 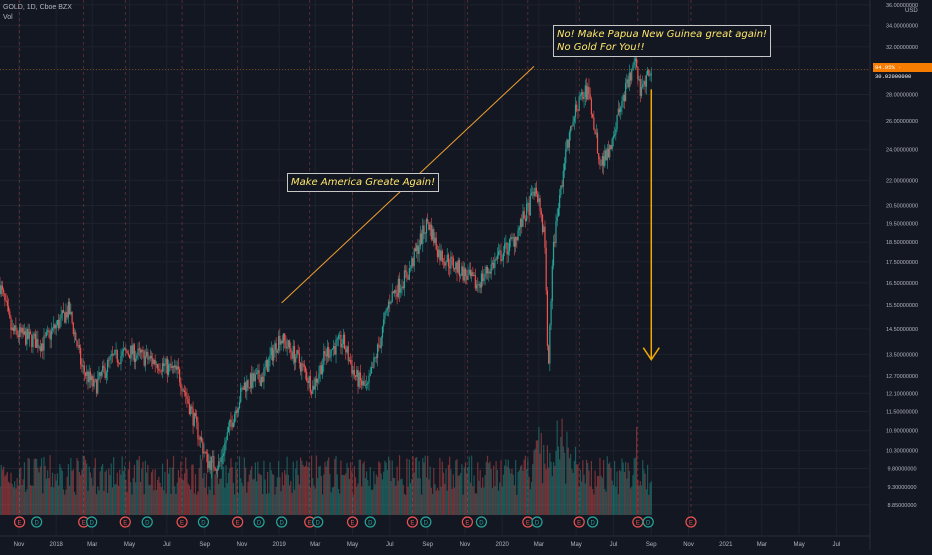 What do you see at coordinates (539, 545) in the screenshot?
I see `time-tick-label: Mar` at bounding box center [539, 545].